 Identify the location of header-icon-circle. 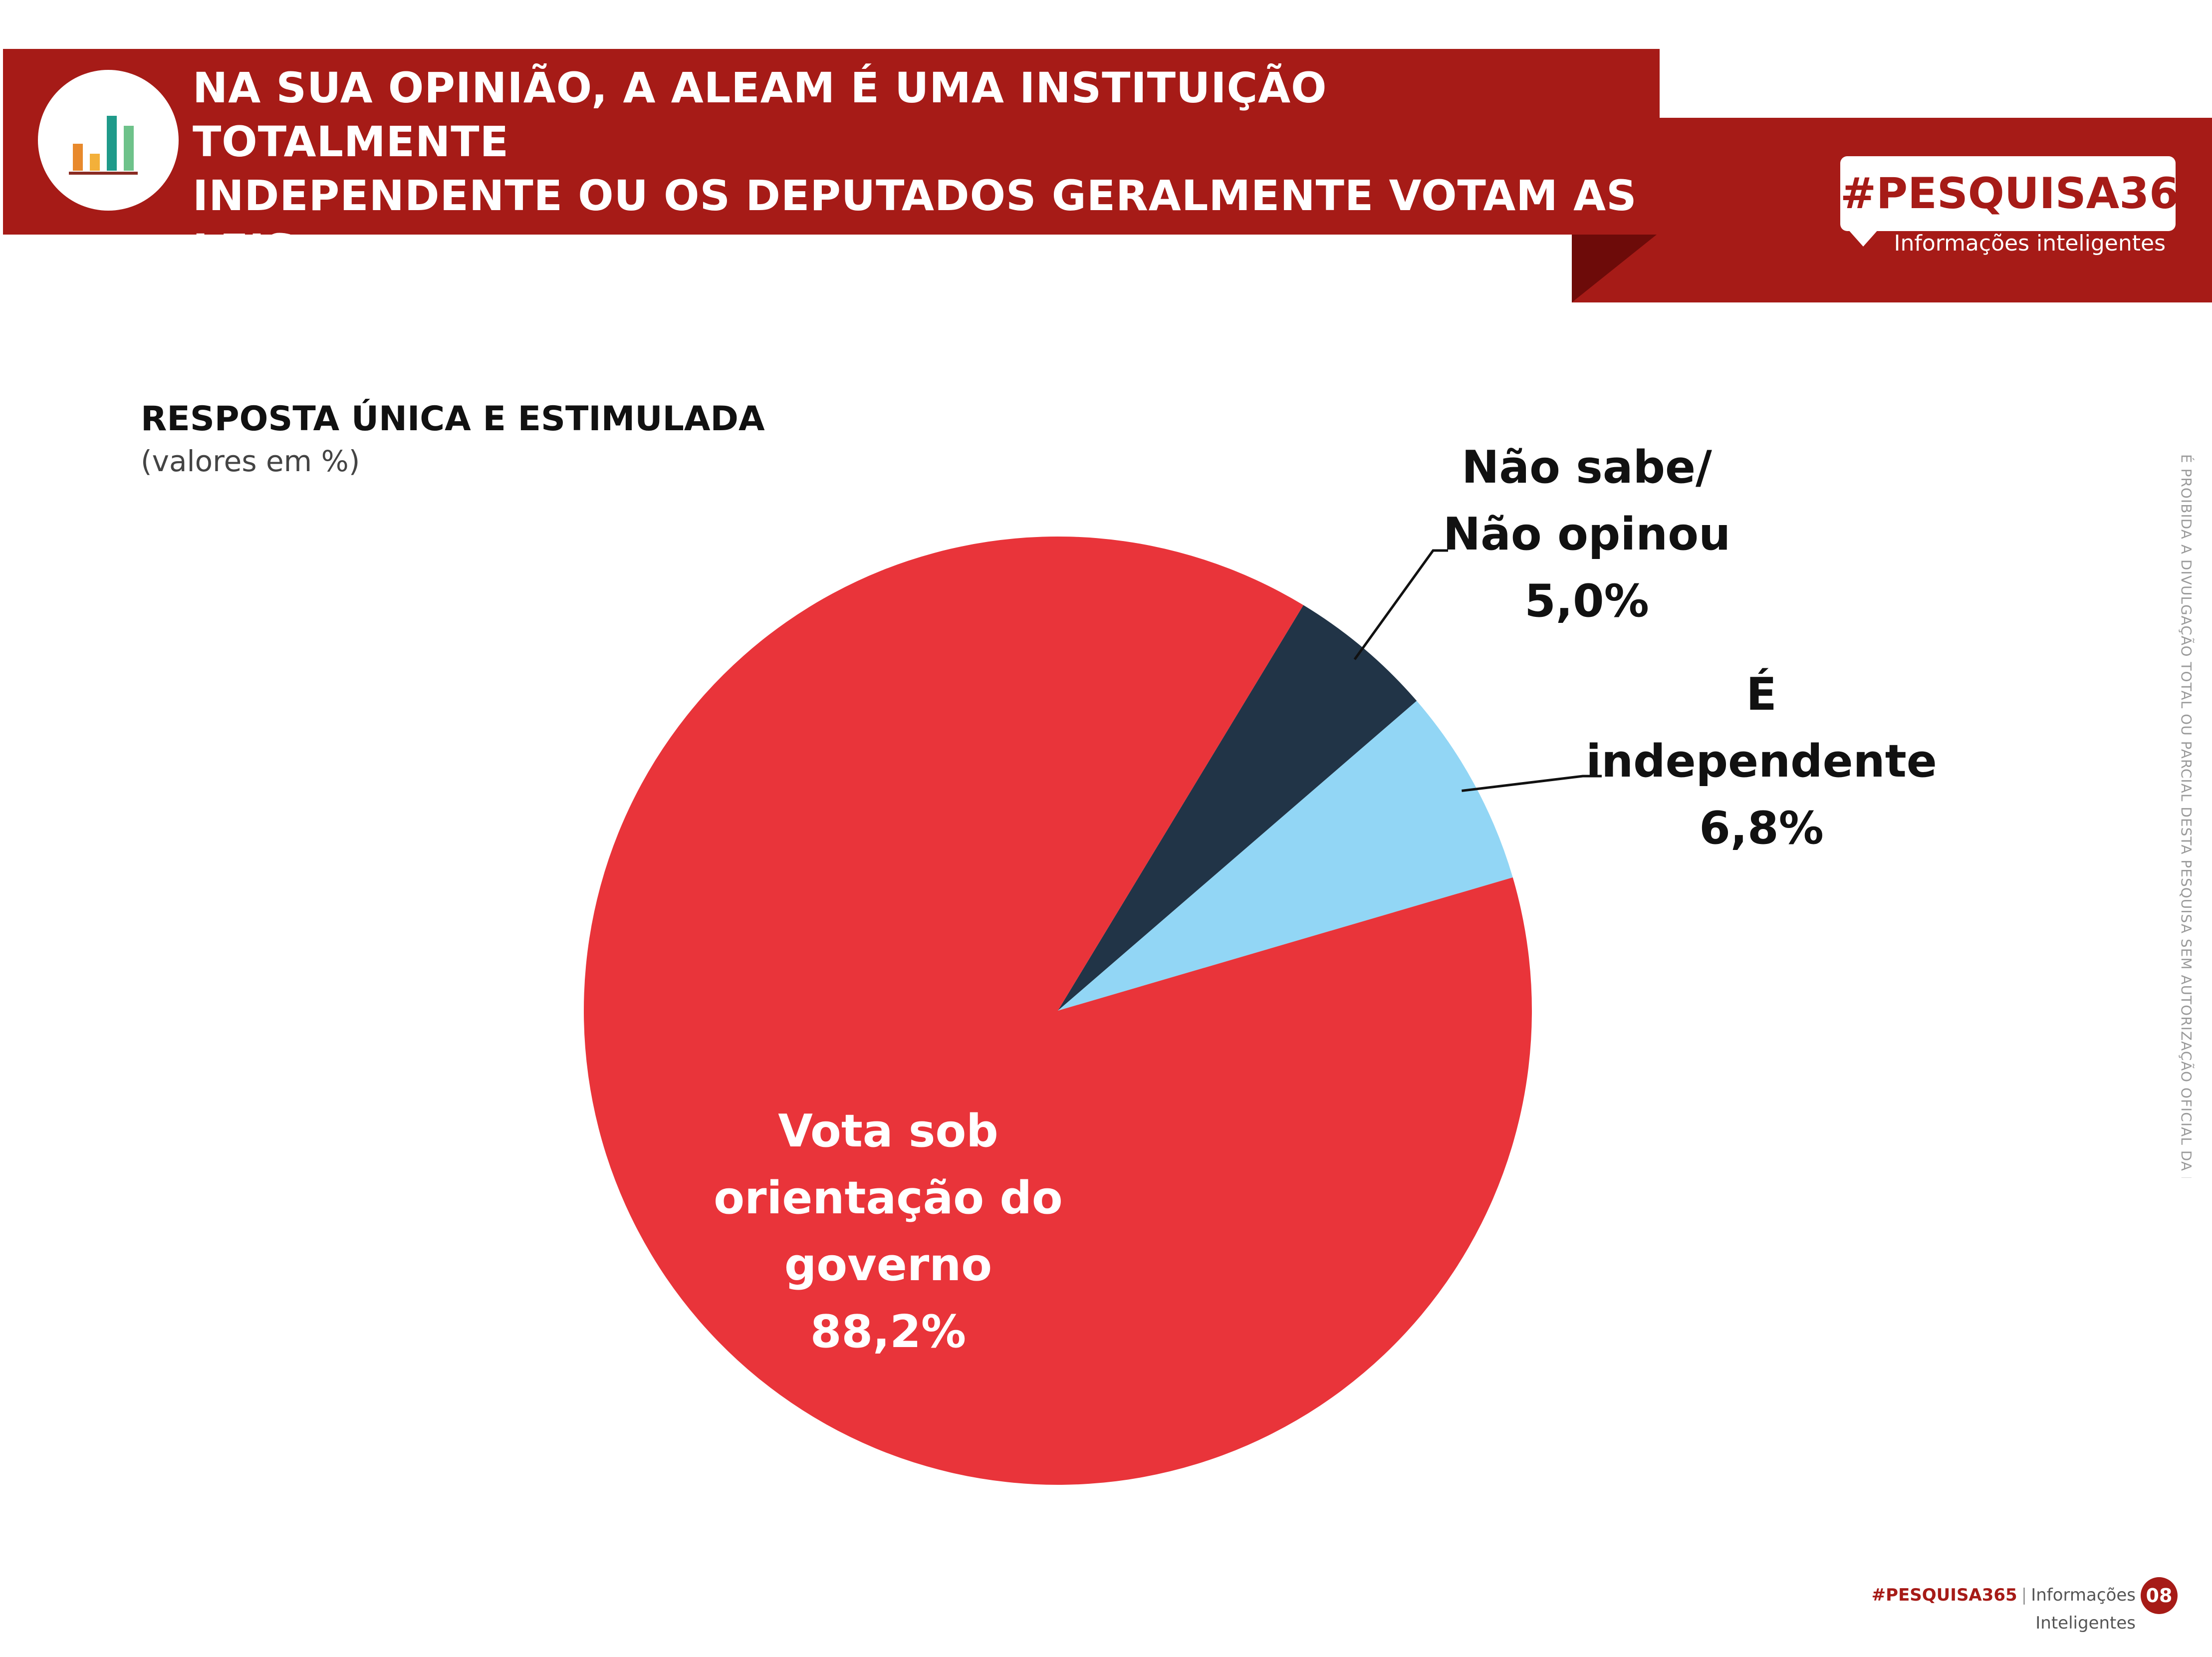
(108, 140).